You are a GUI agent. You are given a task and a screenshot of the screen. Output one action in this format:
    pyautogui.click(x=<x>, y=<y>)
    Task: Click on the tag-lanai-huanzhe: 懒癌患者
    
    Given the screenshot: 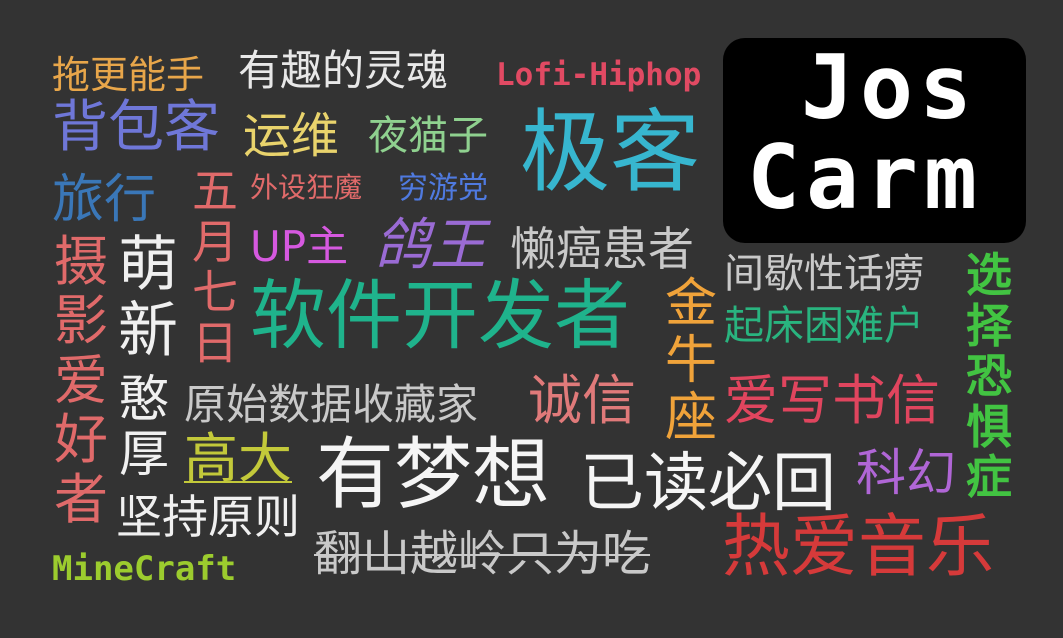 What is the action you would take?
    pyautogui.click(x=602, y=249)
    